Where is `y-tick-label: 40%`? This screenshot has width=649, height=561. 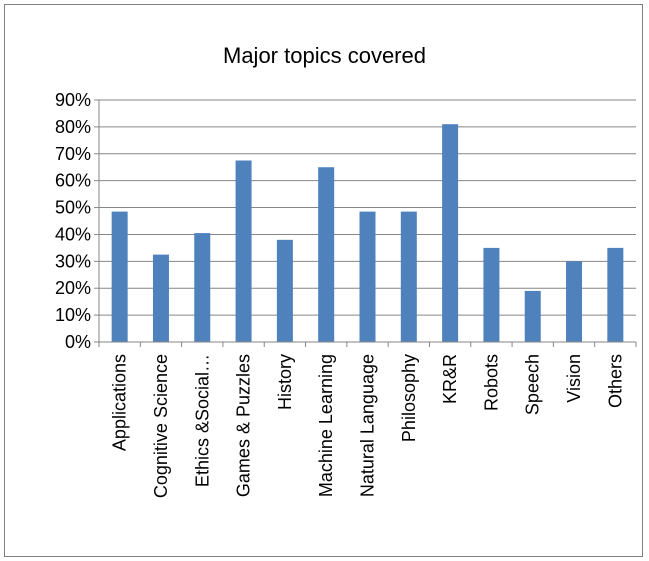 y-tick-label: 40% is located at coordinates (73, 234).